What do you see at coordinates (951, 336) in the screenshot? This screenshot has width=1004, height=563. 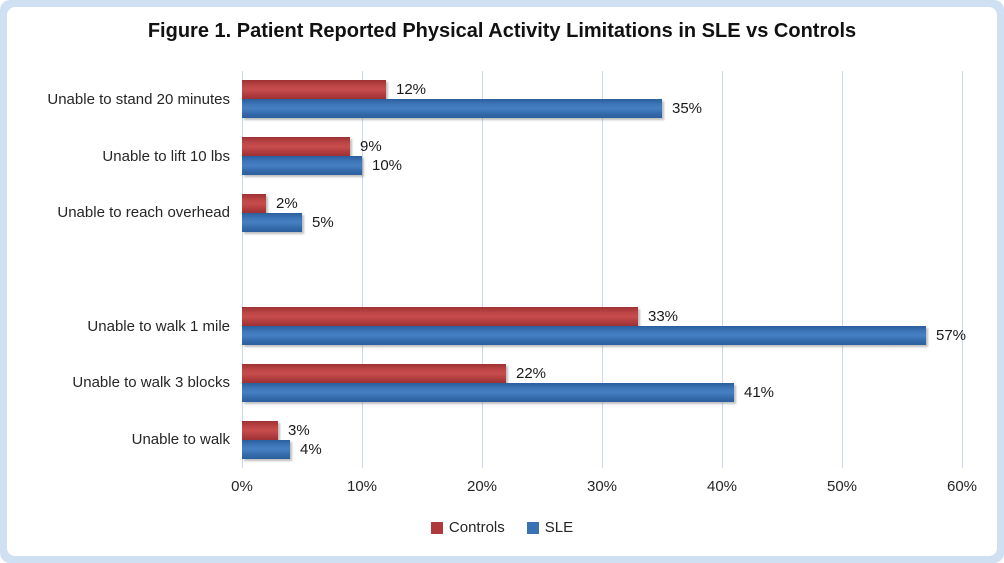 I see `data-label: 57%` at bounding box center [951, 336].